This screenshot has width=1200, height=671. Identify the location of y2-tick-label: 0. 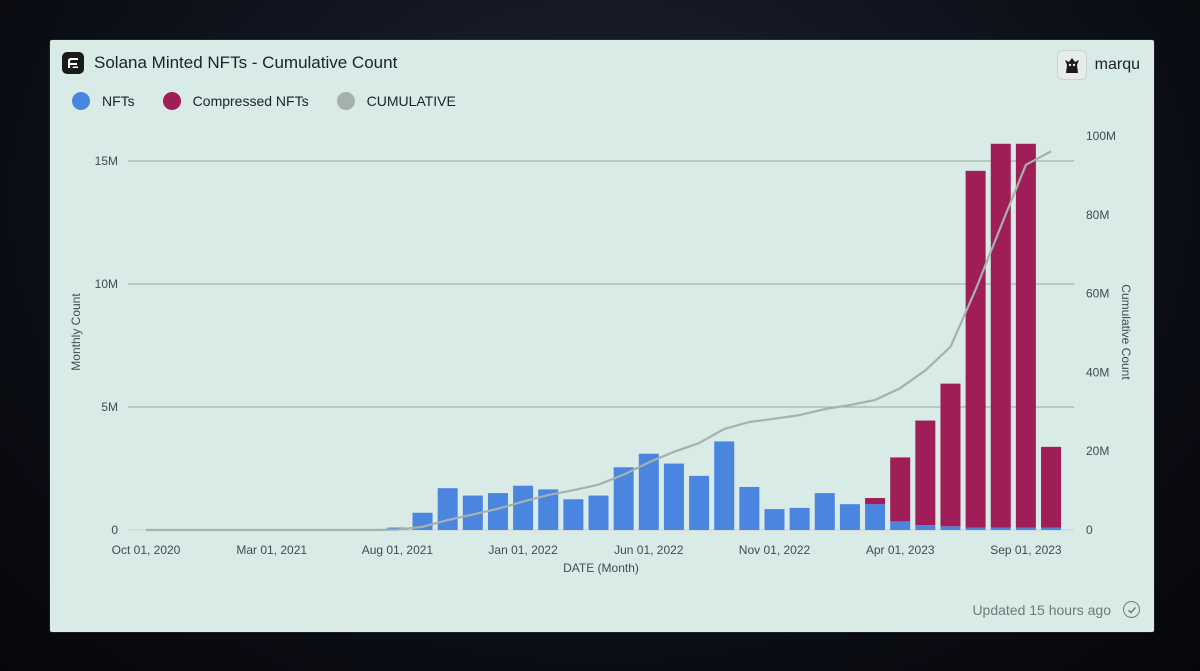
(1089, 530).